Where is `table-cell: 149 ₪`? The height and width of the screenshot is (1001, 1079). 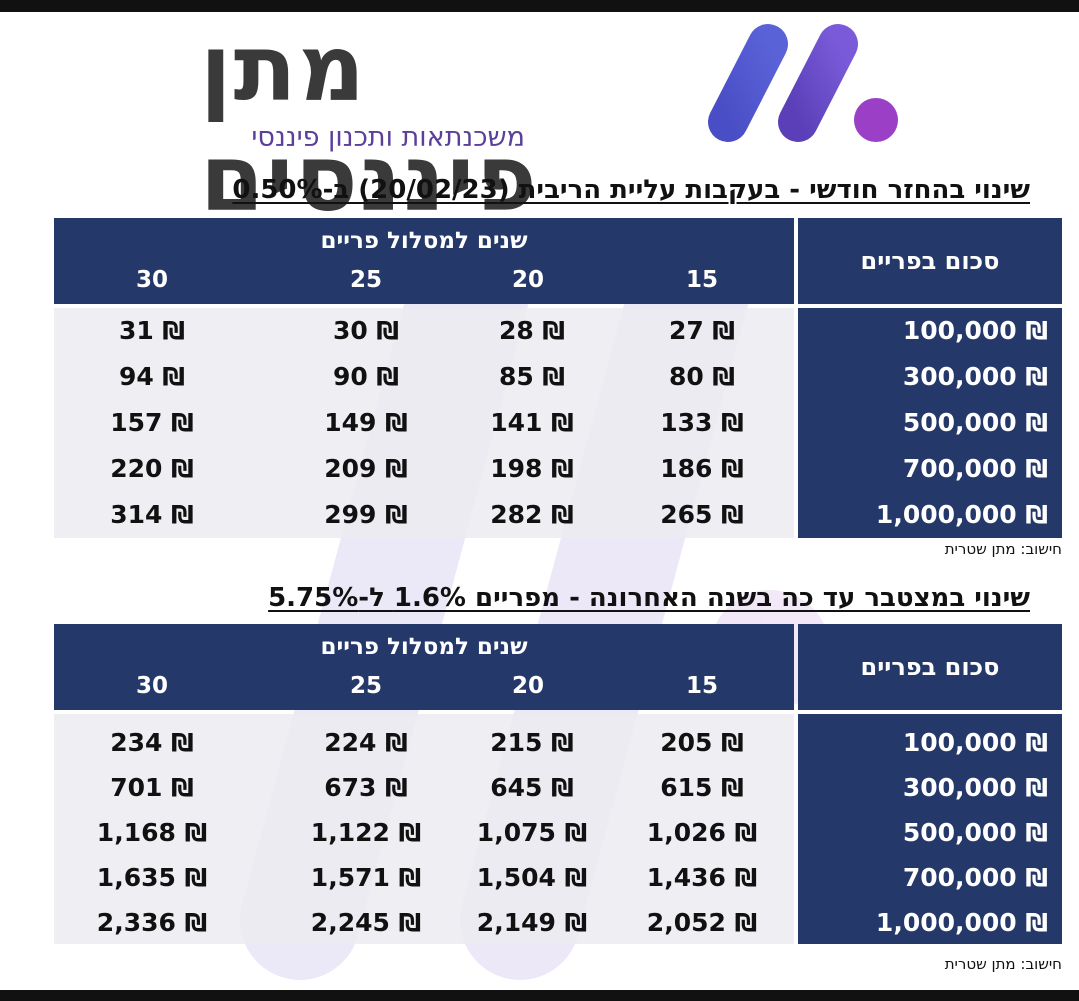
table-cell: 149 ₪ is located at coordinates (366, 422).